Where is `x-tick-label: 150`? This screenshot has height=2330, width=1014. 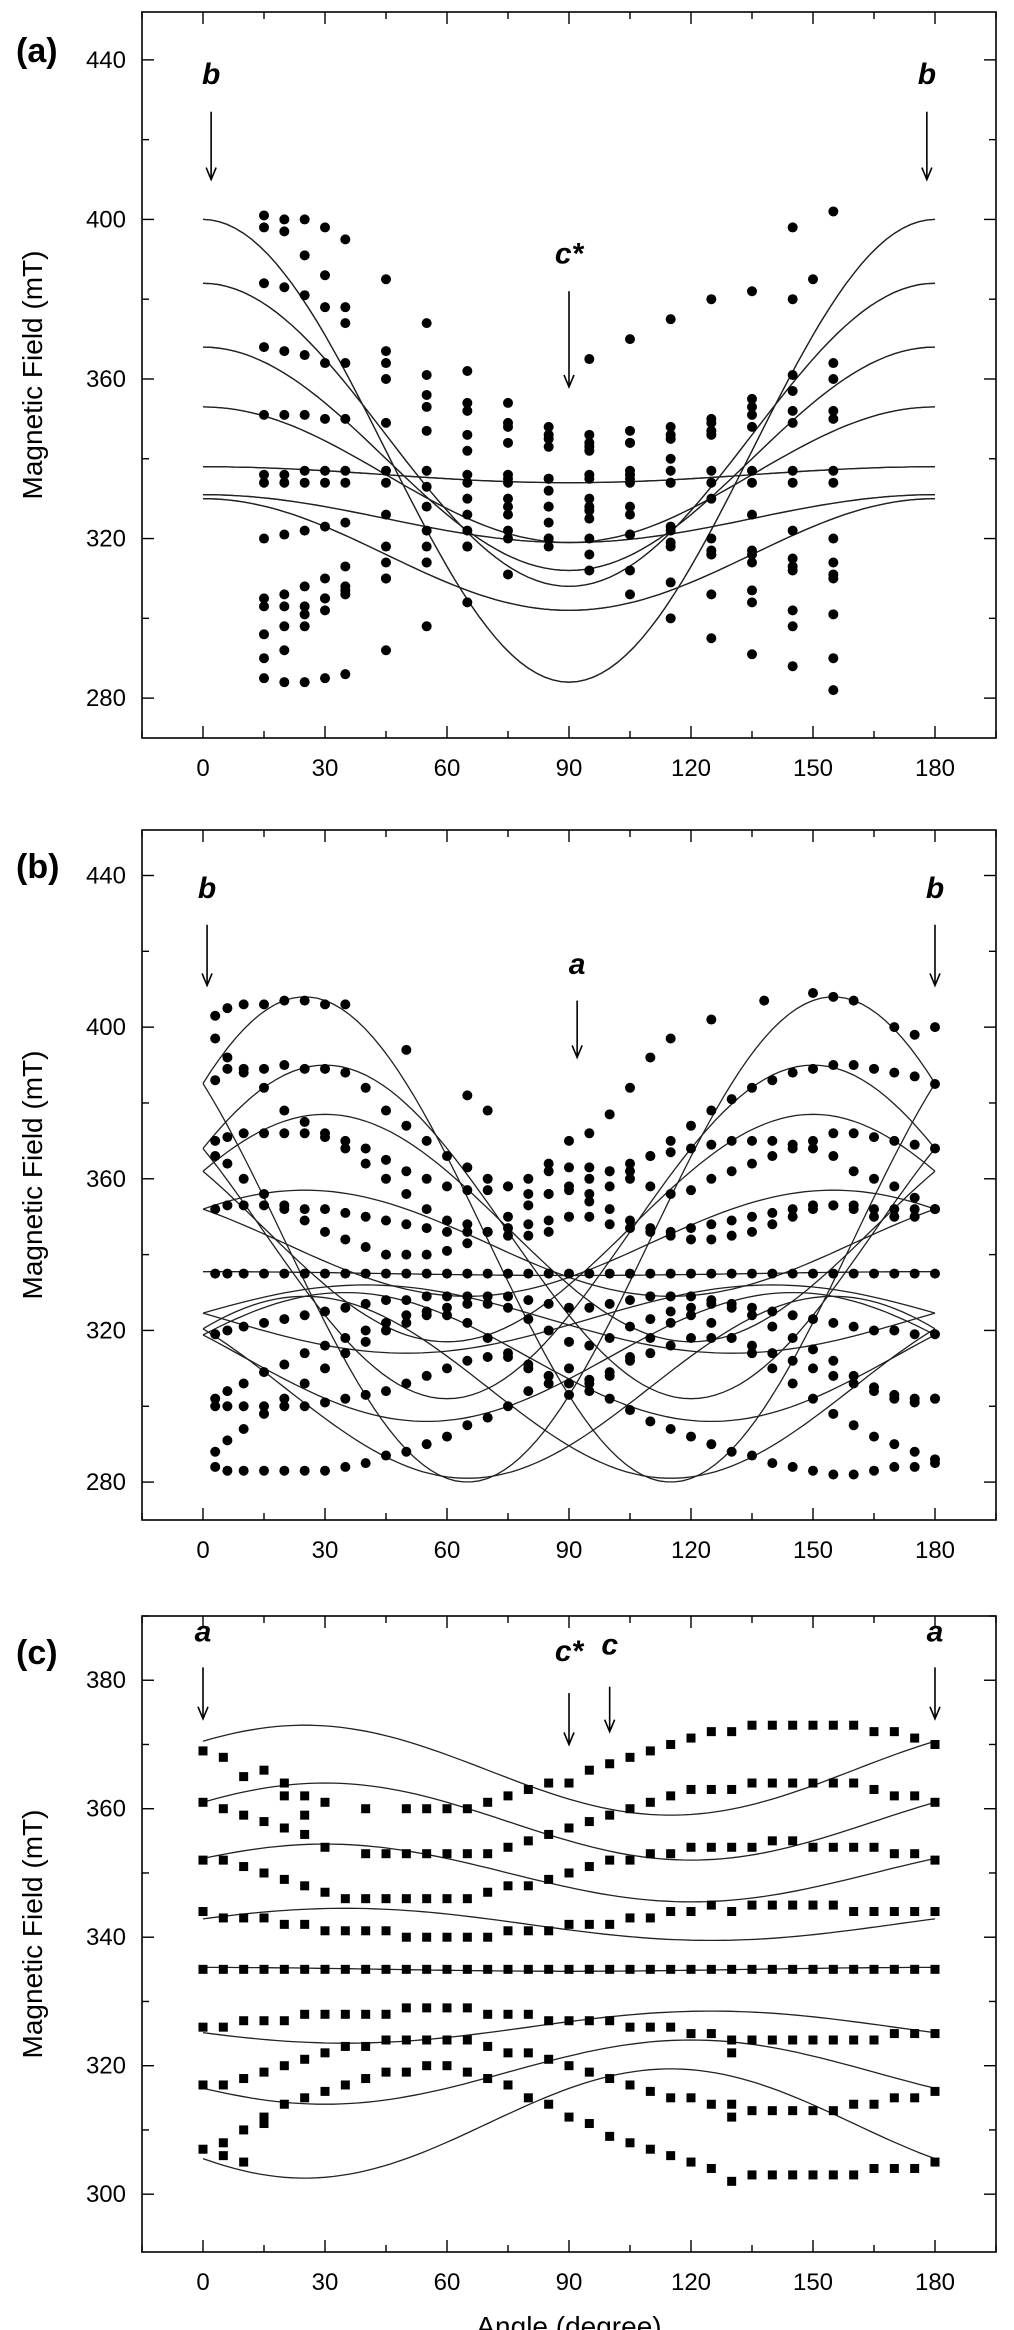 x-tick-label: 150 is located at coordinates (813, 768).